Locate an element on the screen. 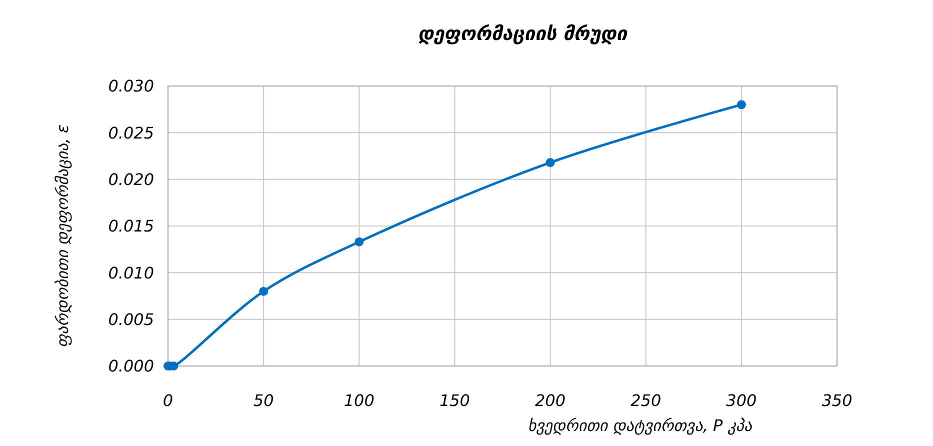 The image size is (933, 446). y-tick-label: 0.020 is located at coordinates (131, 179).